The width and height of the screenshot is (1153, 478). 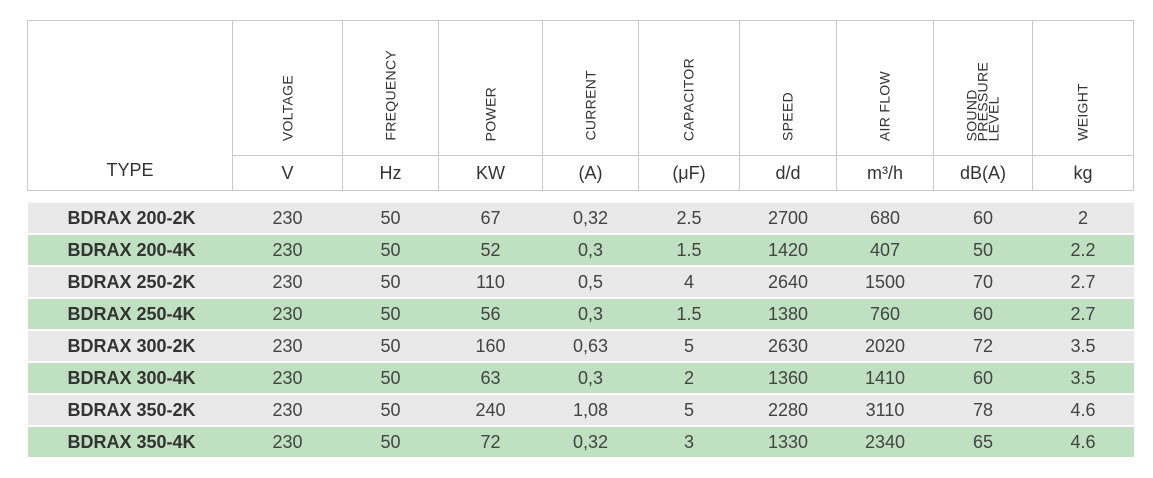 I want to click on sound-cell: 70, so click(x=983, y=281).